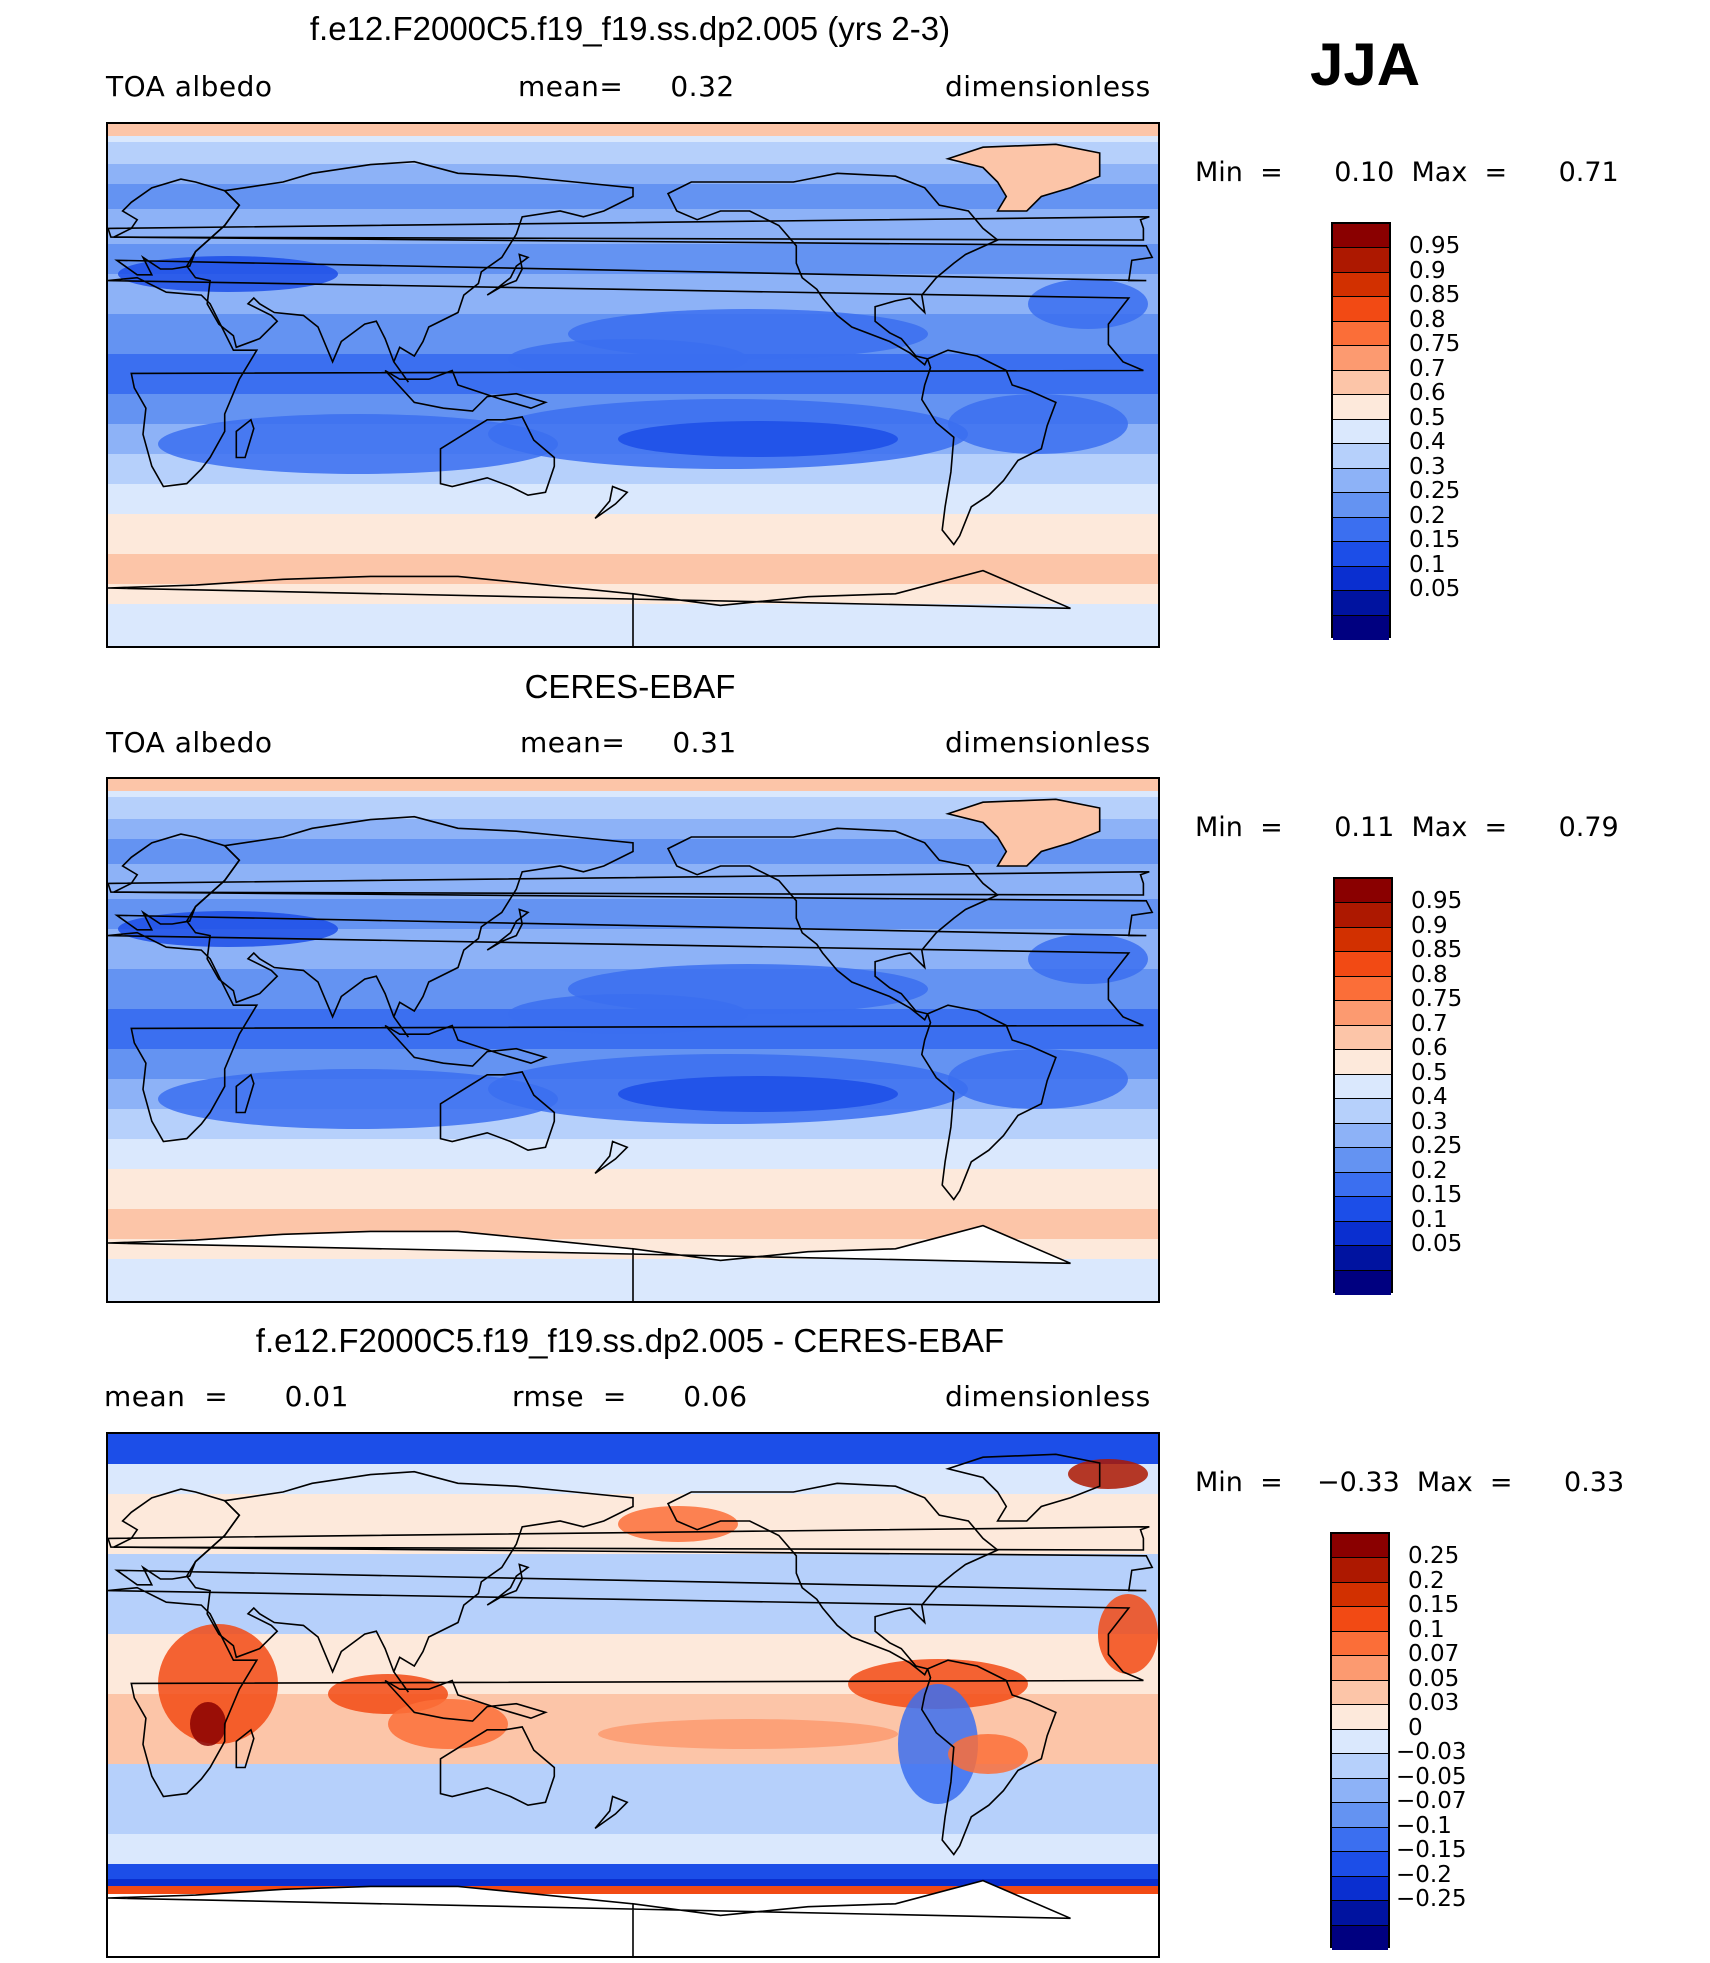 The width and height of the screenshot is (1710, 1963). Describe the element at coordinates (1407, 827) in the screenshot. I see `panel-2-min-max: Min = 0.11 Max = 0.79` at that location.